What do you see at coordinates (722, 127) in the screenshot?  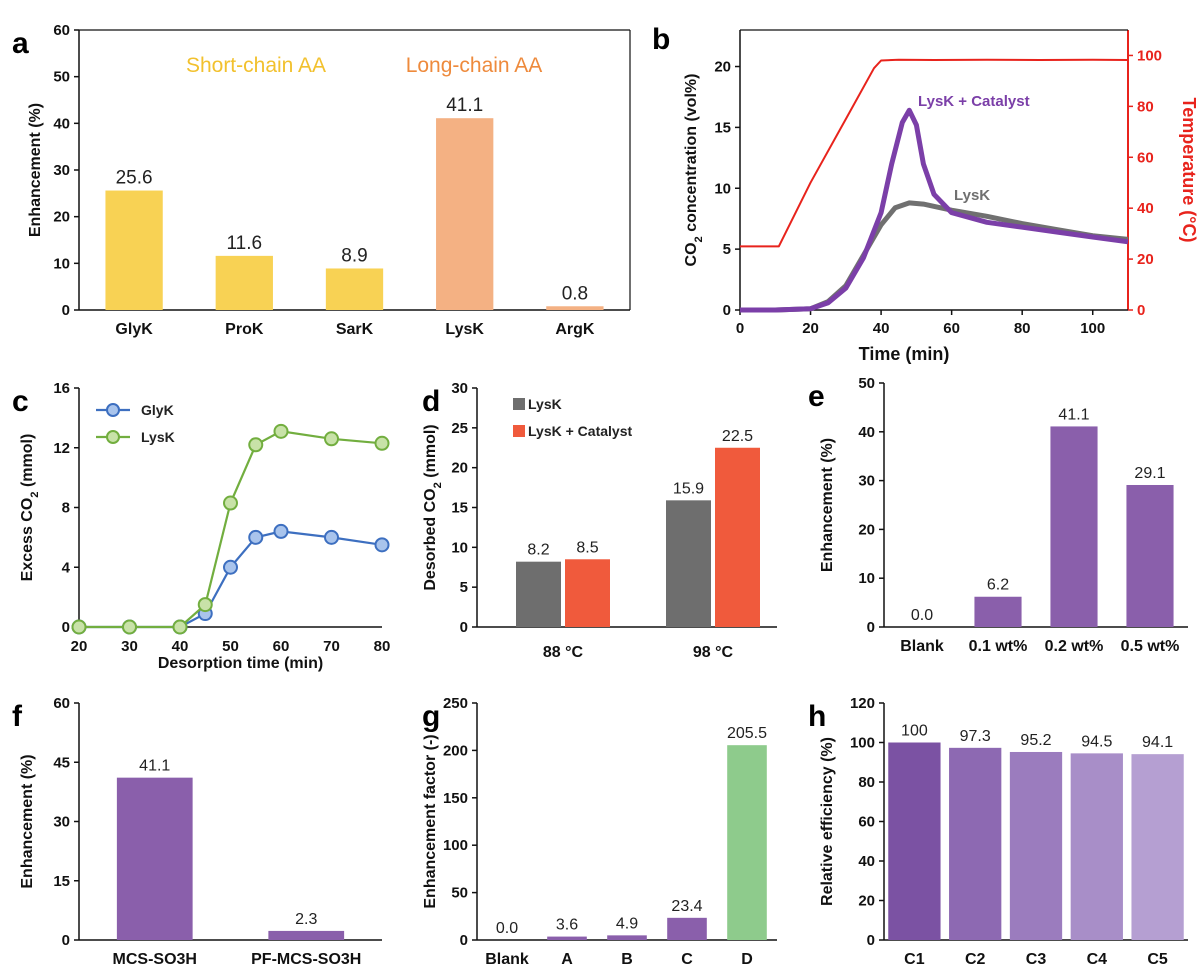 I see `panel-b-y-tick-label: 15` at bounding box center [722, 127].